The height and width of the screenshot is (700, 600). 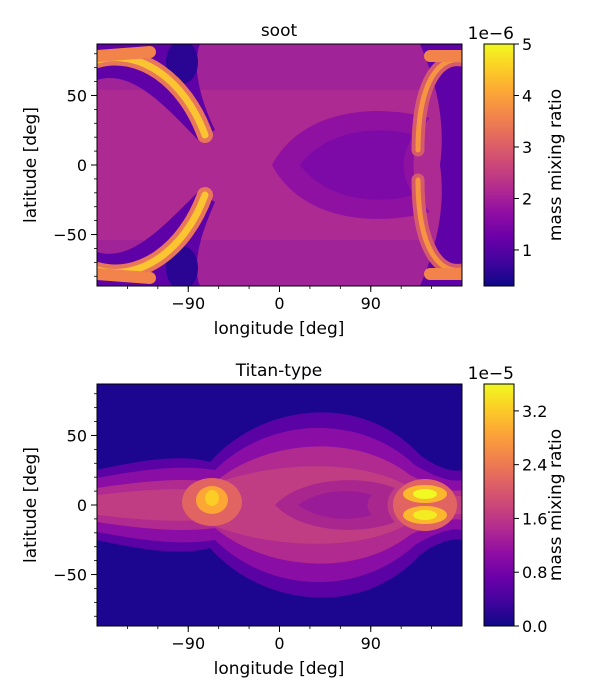 What do you see at coordinates (279, 643) in the screenshot?
I see `titan-x-tick-label: 0` at bounding box center [279, 643].